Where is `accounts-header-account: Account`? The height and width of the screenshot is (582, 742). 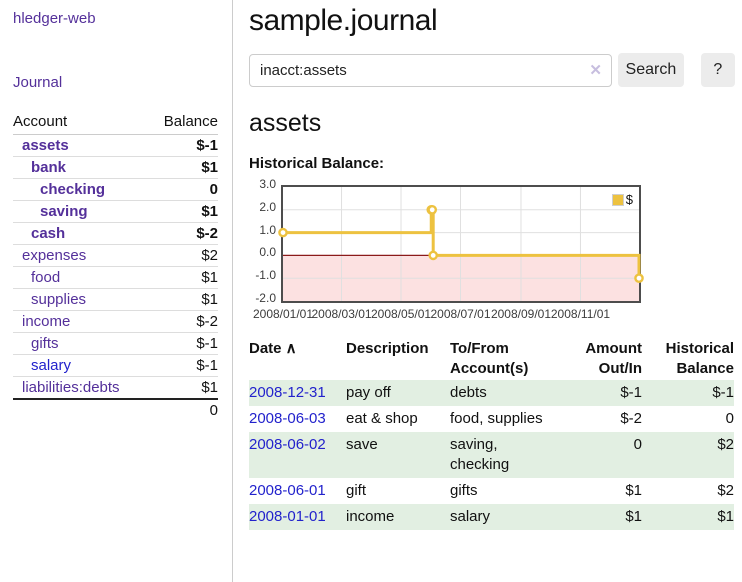
accounts-header-account: Account is located at coordinates (81, 123).